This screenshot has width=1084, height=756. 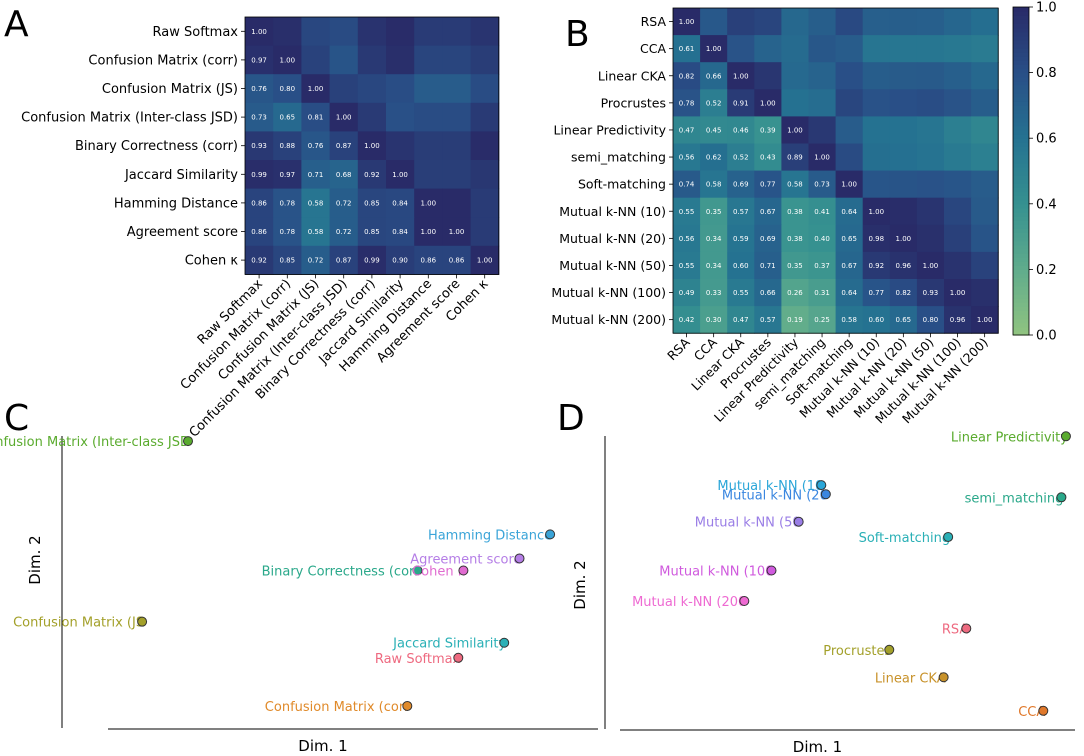 What do you see at coordinates (741, 212) in the screenshot?
I see `heatmap-b-cell-label: 0.57` at bounding box center [741, 212].